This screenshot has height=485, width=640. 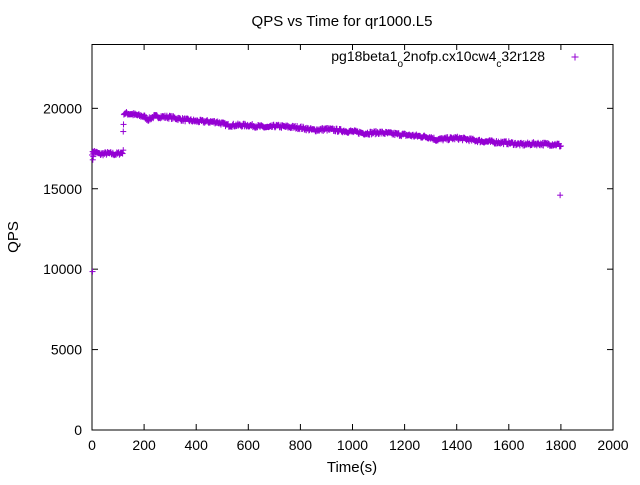 I want to click on x-tick-label: 1000, so click(x=352, y=445).